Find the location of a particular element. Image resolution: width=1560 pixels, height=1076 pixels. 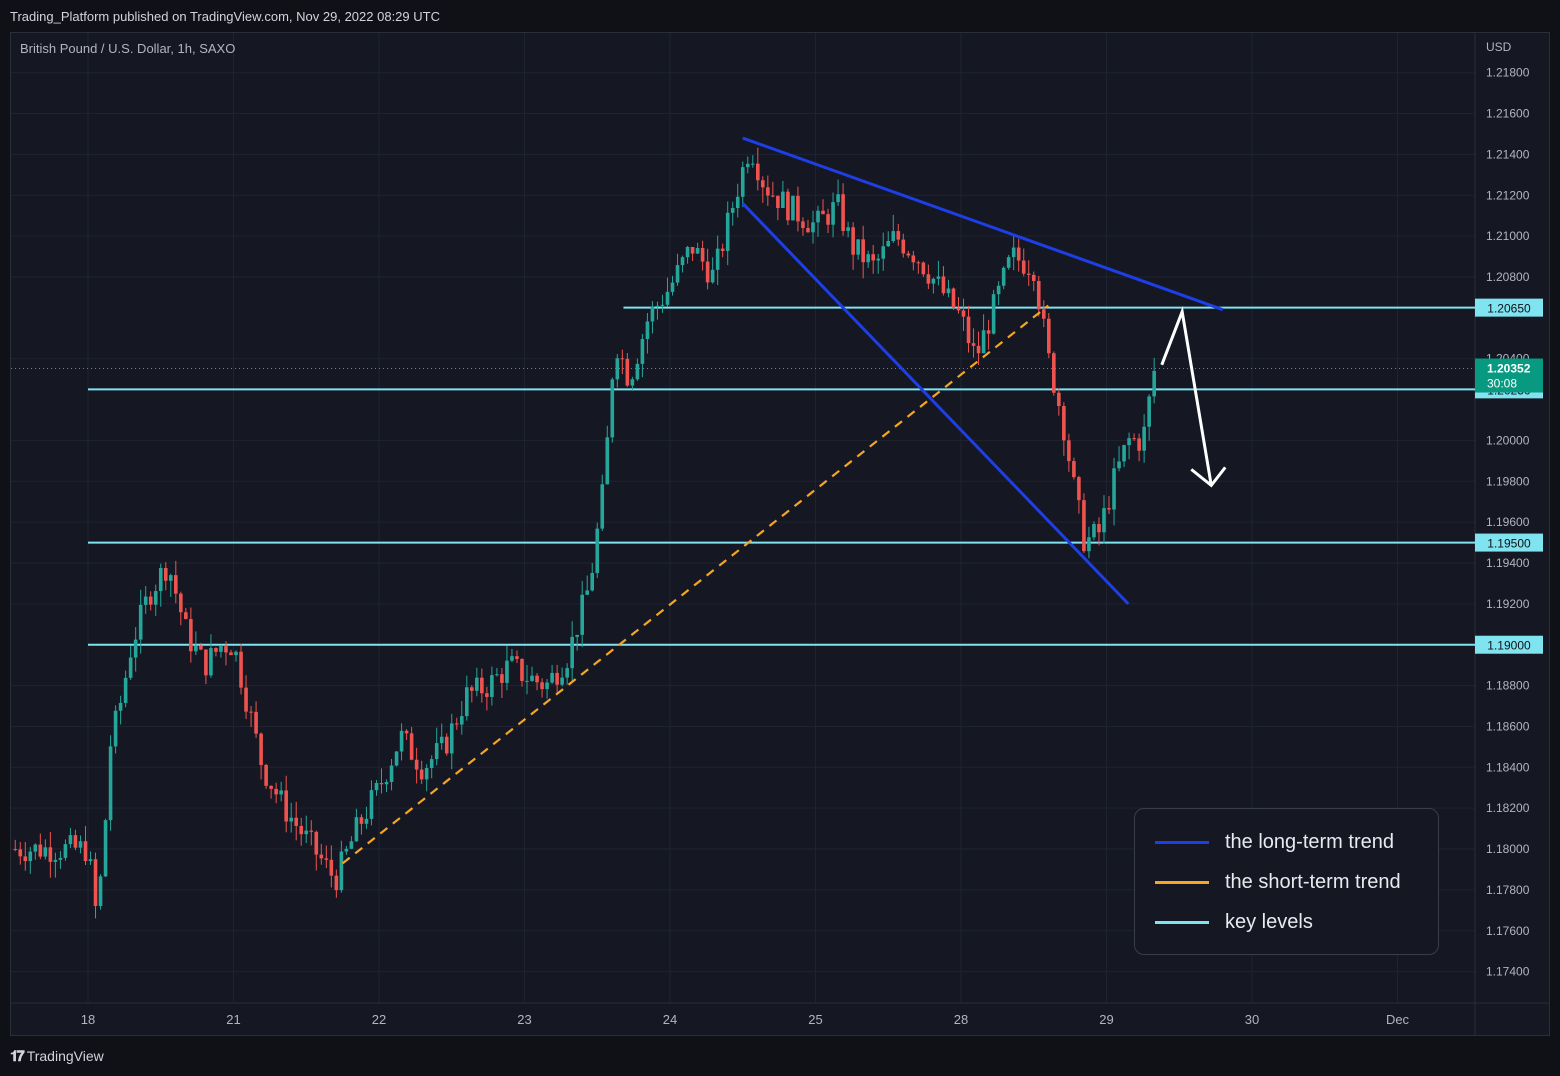

price-tick-label: 1.18600 is located at coordinates (1508, 726).